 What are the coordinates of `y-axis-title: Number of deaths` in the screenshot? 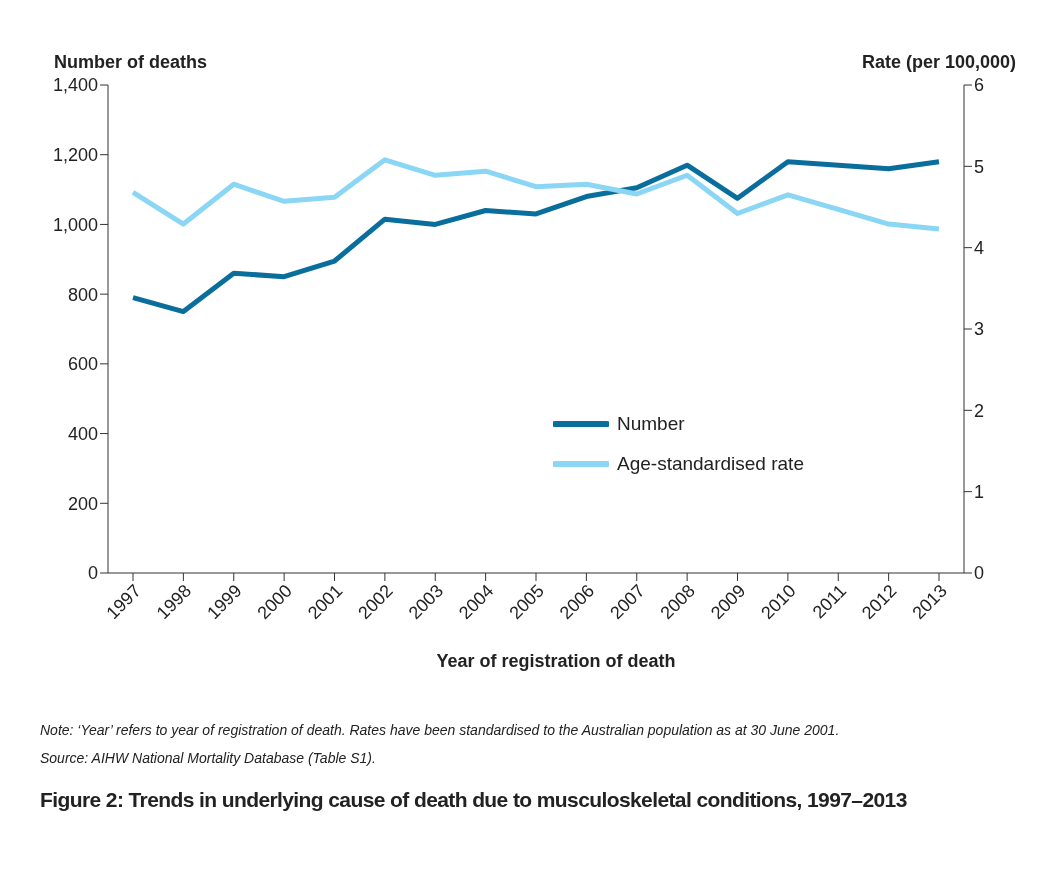 It's located at (131, 62).